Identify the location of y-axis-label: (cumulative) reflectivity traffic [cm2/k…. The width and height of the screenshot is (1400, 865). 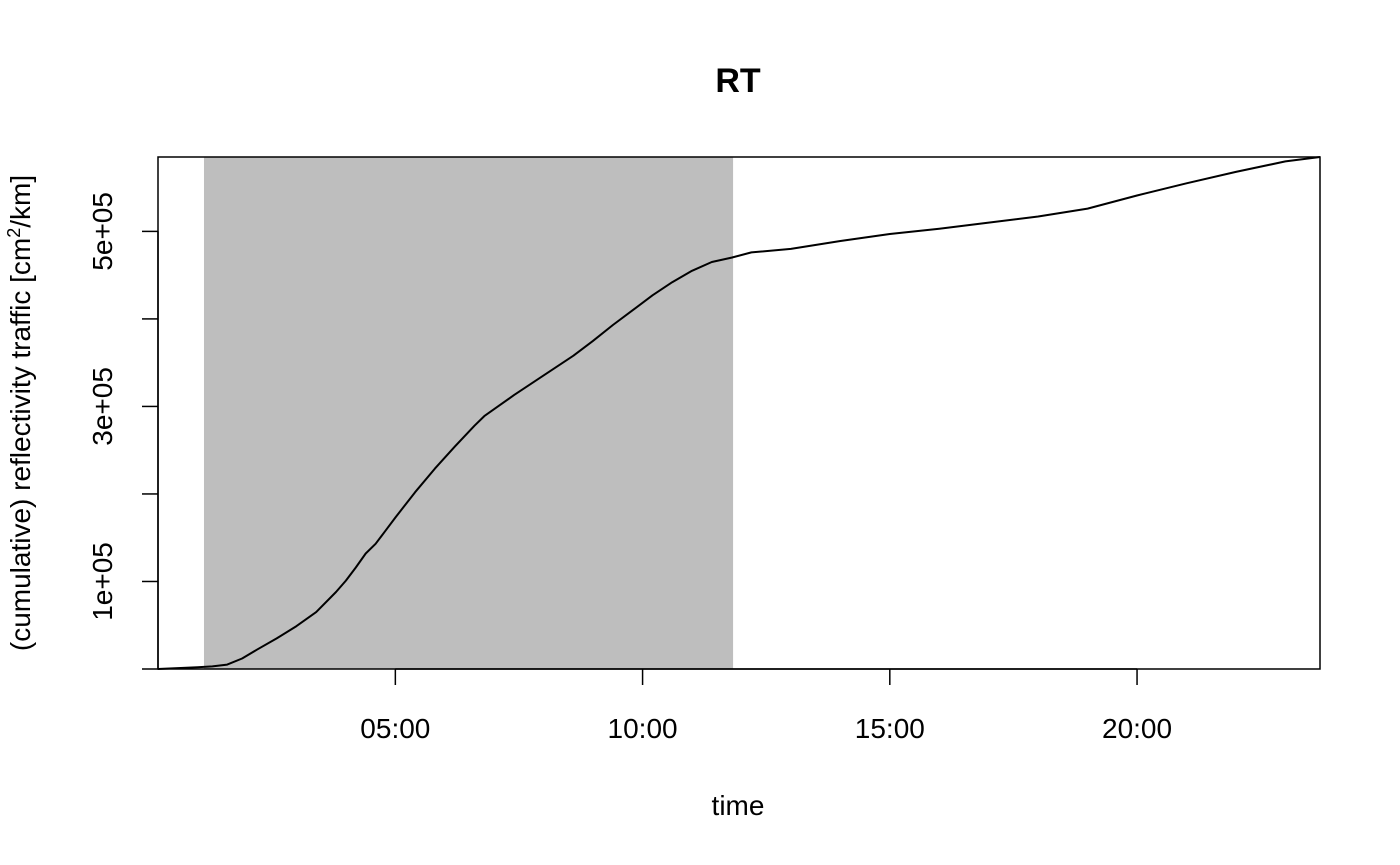
(20, 413).